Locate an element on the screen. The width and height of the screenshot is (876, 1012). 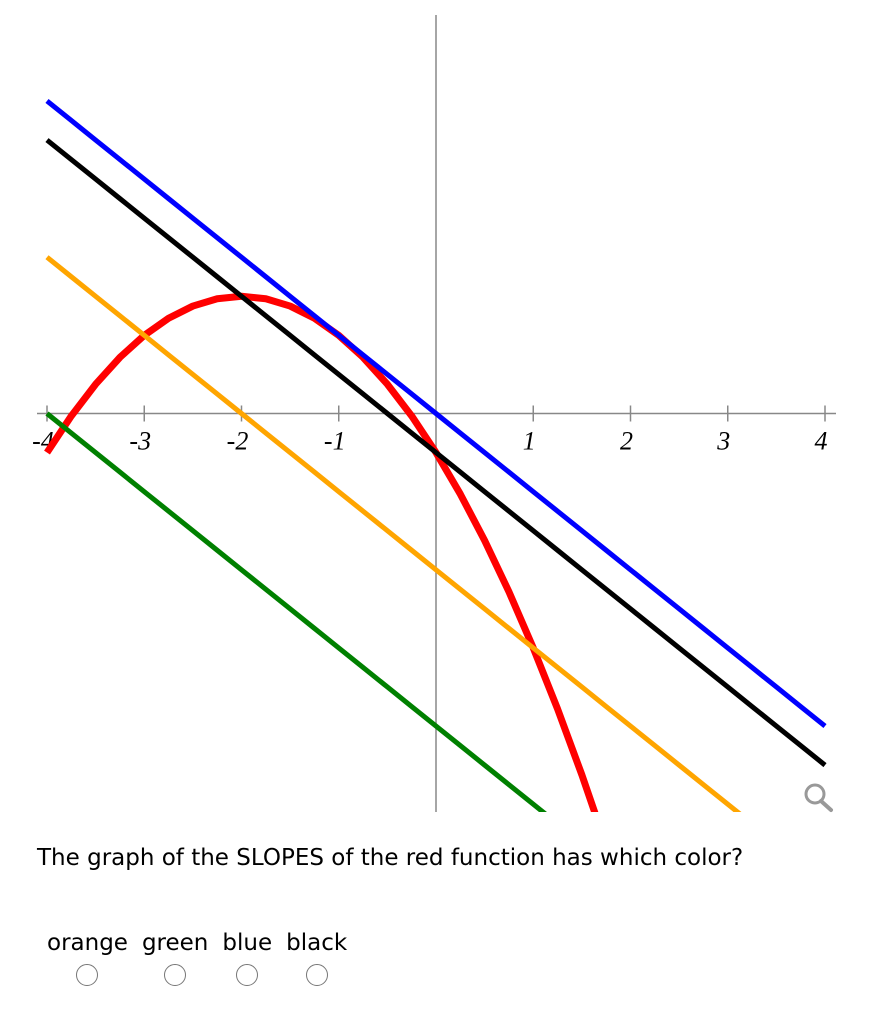
x-tick-label: 3 is located at coordinates (723, 441).